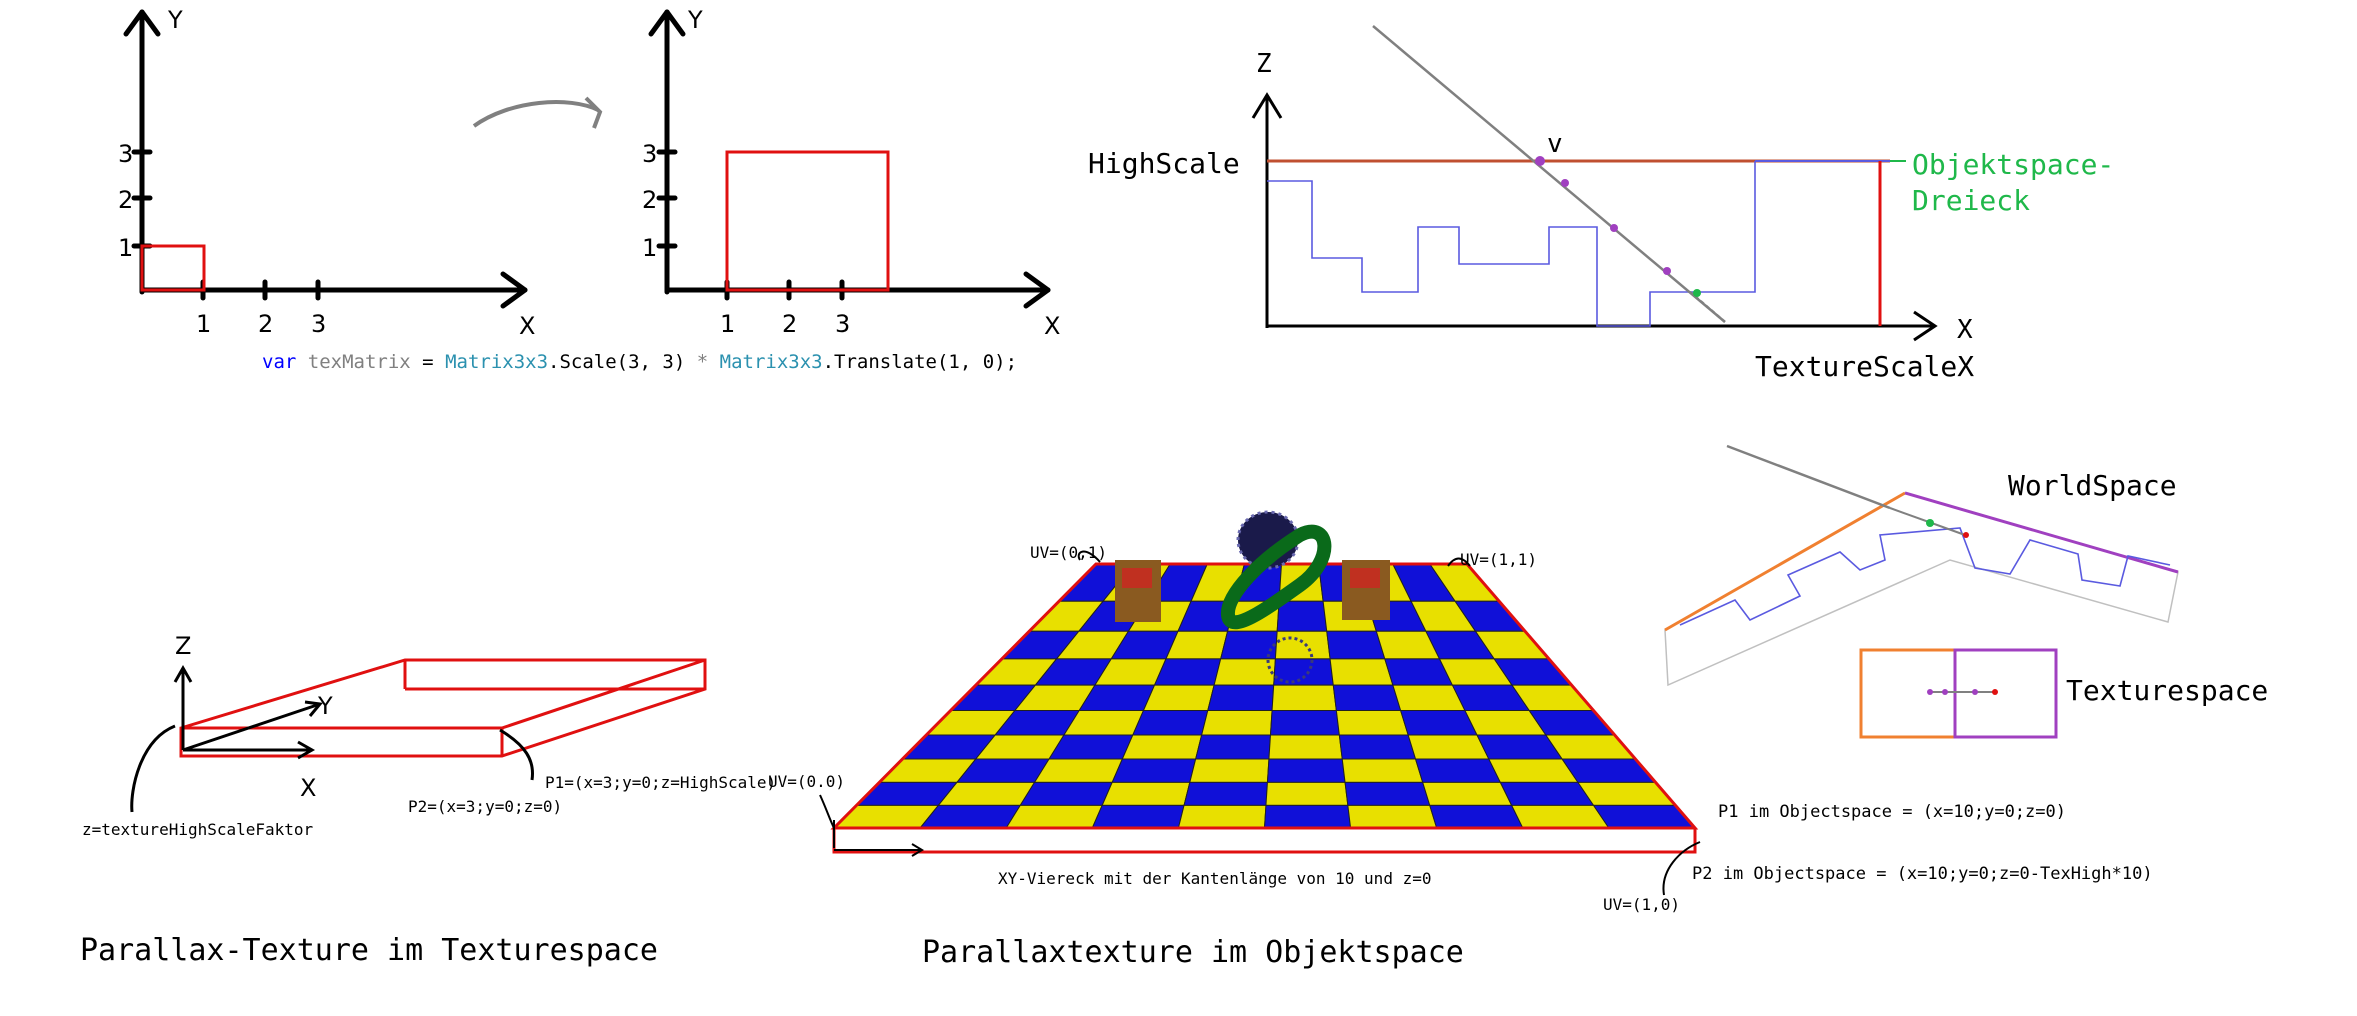 The height and width of the screenshot is (1016, 2357). I want to click on texturespace-orange, so click(1908, 693).